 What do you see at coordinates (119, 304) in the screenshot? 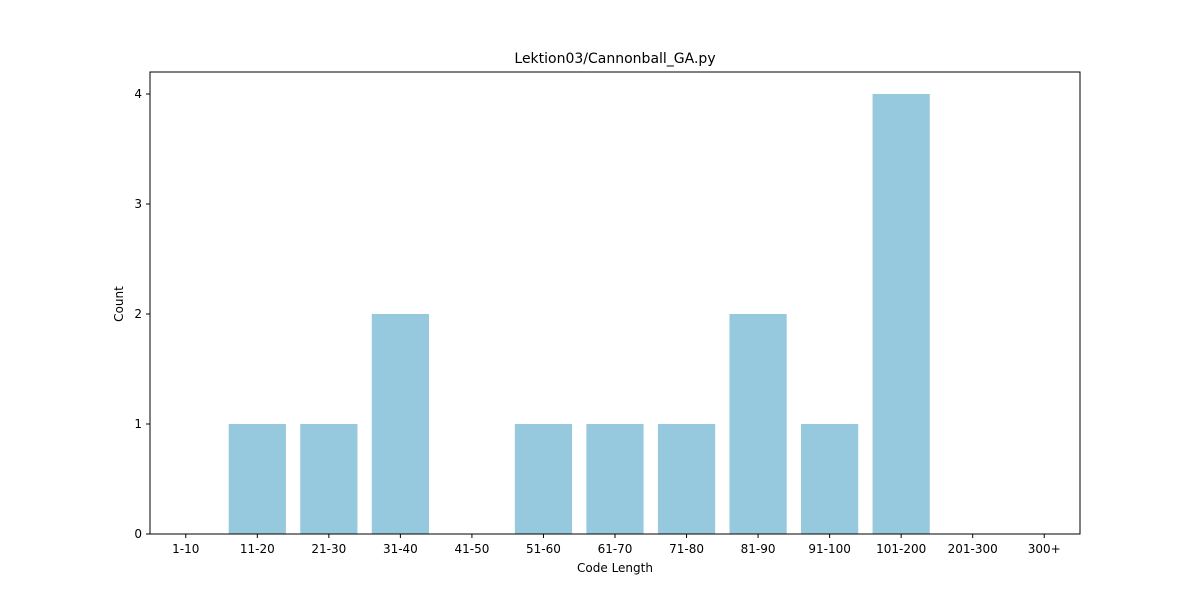
I see `y-axis-label: Count` at bounding box center [119, 304].